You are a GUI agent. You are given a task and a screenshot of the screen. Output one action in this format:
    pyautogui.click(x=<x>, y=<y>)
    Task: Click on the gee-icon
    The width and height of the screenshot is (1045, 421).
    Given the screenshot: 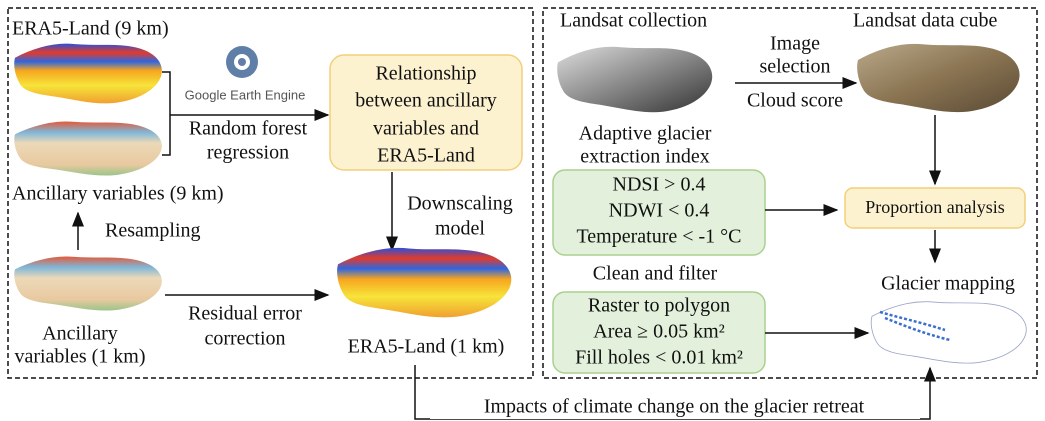 What is the action you would take?
    pyautogui.click(x=242, y=62)
    